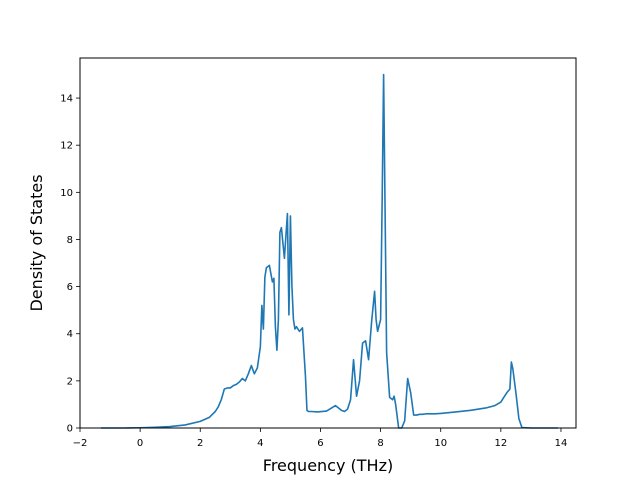  I want to click on y-axis: 0 2 4 6 8 10 12 14, so click(70, 264).